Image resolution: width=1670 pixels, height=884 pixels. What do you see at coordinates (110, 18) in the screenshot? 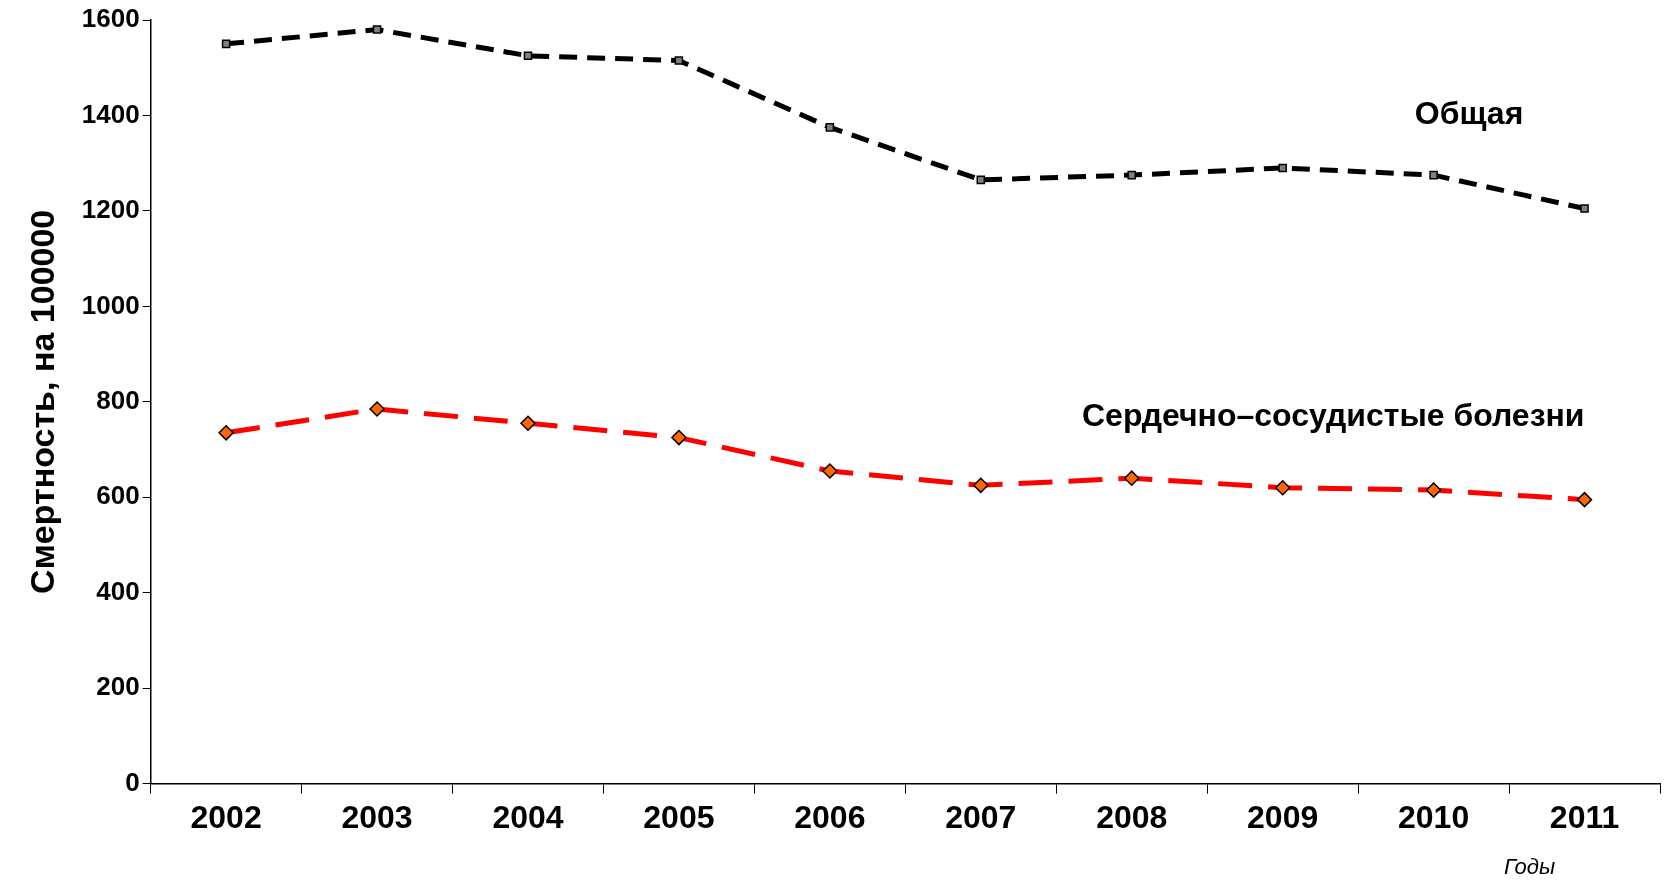
I see `y-tick-label: 1600` at bounding box center [110, 18].